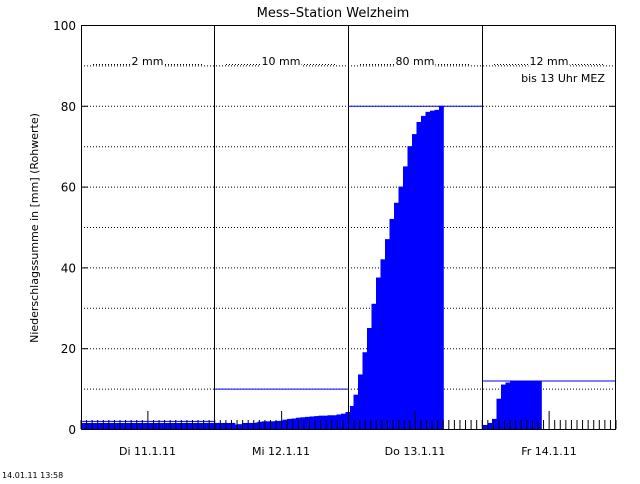  Describe the element at coordinates (68, 349) in the screenshot. I see `y-tick-label: 20` at that location.